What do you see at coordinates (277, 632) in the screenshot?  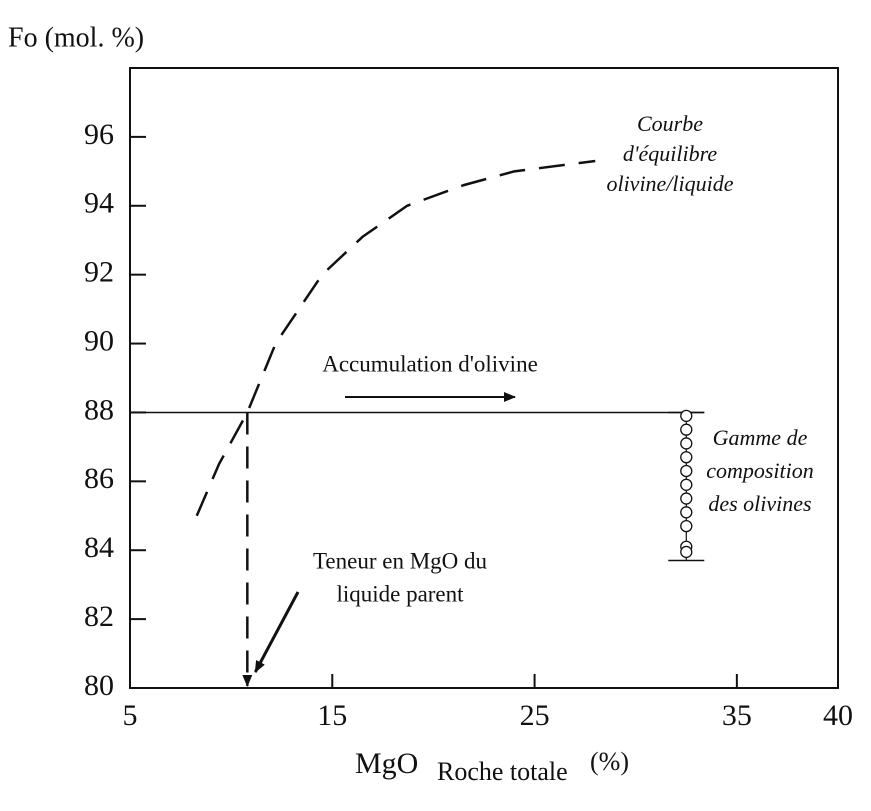 I see `parent-arrow` at bounding box center [277, 632].